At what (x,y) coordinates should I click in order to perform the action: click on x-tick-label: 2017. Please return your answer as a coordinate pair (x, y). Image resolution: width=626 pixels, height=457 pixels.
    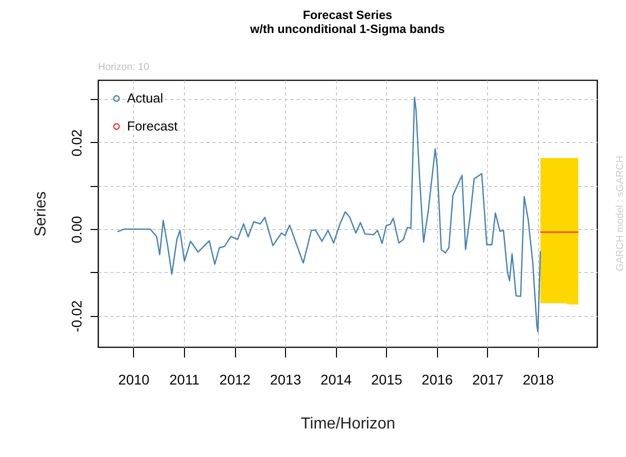
    Looking at the image, I should click on (488, 380).